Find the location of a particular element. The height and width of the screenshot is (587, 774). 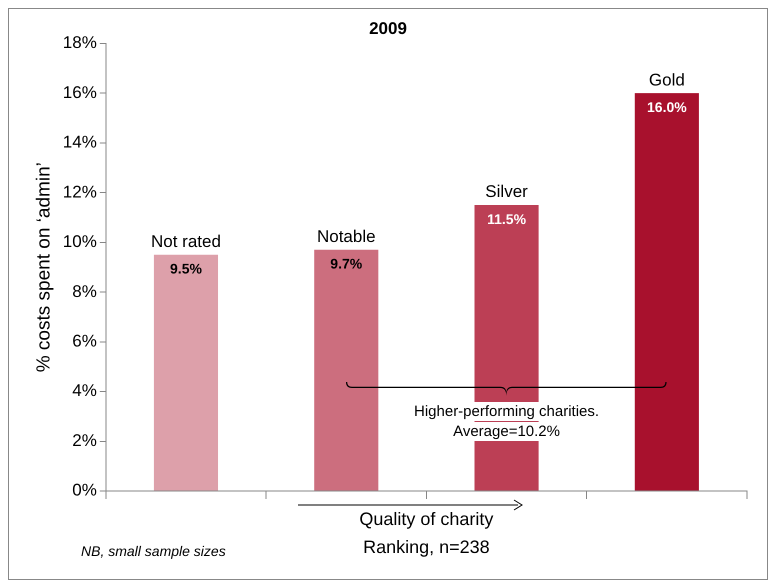

y-tick-label: 2% is located at coordinates (84, 440).